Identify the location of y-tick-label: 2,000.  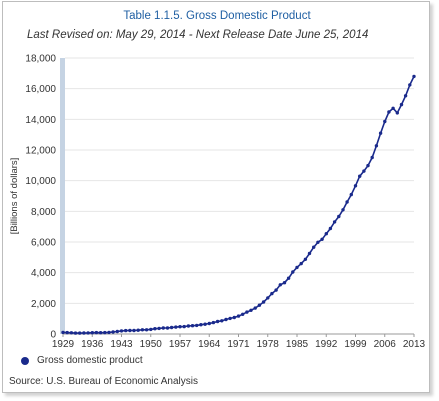
(43, 304).